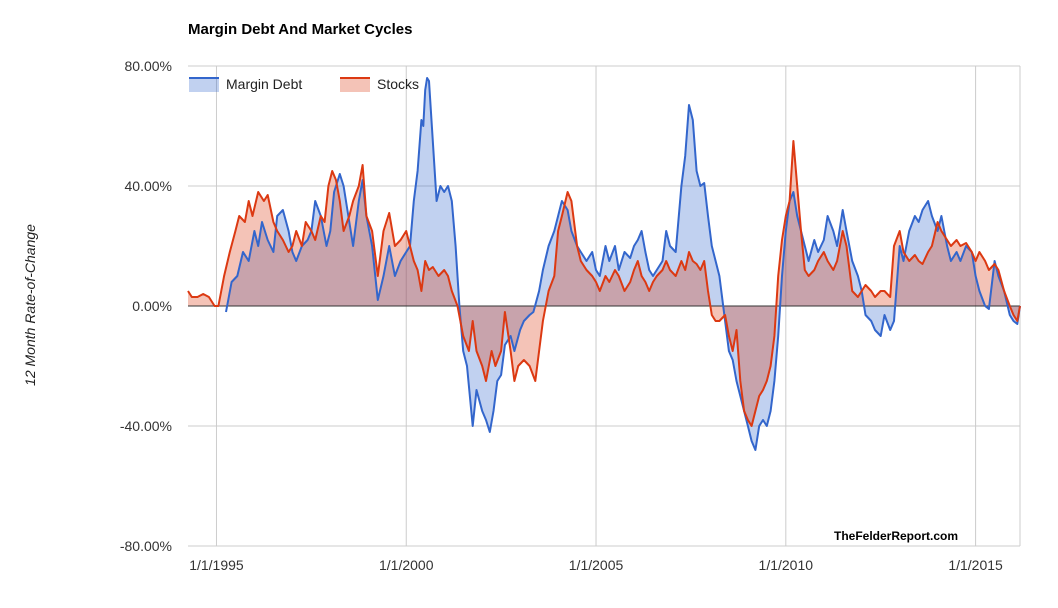 Image resolution: width=1058 pixels, height=608 pixels. I want to click on y-tick-label: -40.00%, so click(146, 426).